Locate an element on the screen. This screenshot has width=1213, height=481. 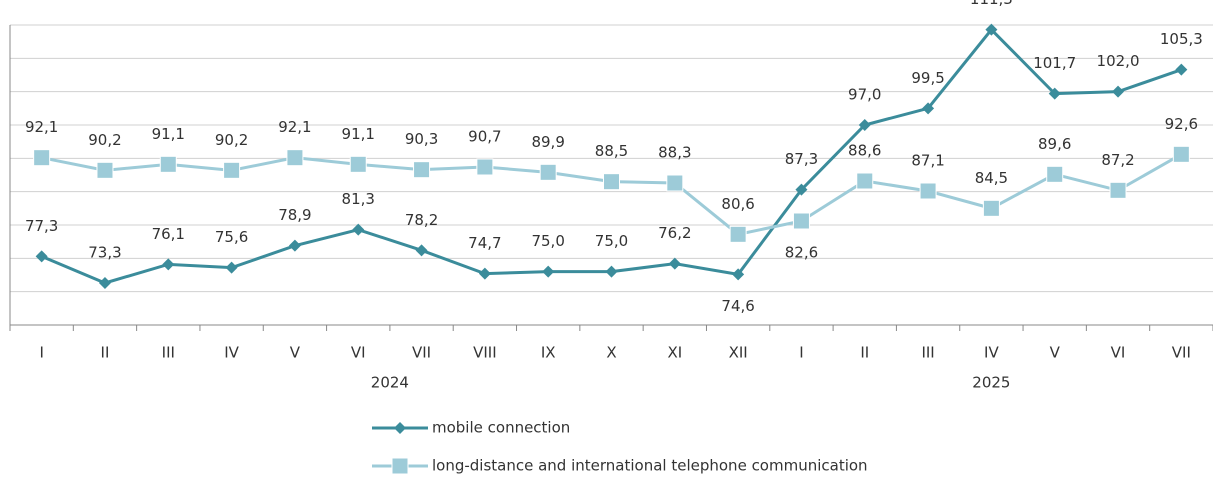
x-tick-label: X is located at coordinates (611, 353).